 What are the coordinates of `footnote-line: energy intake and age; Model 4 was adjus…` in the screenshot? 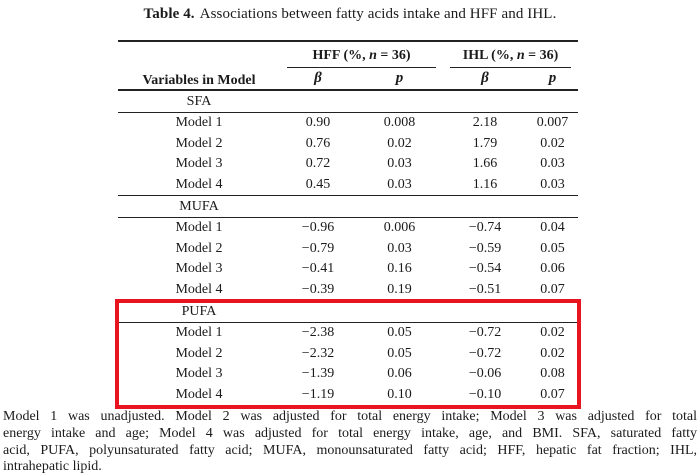 It's located at (350, 433).